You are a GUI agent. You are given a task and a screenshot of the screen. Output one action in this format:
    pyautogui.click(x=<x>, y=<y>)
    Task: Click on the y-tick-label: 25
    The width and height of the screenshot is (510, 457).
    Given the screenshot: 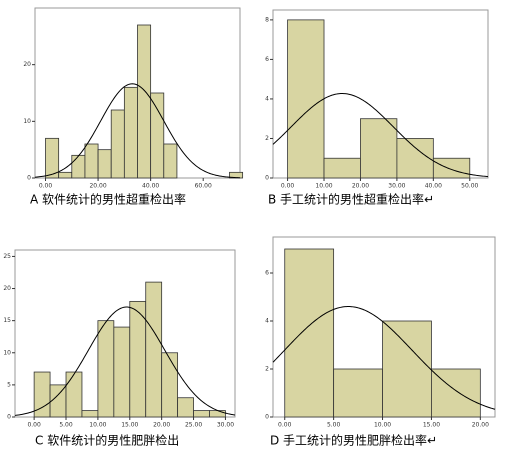 What is the action you would take?
    pyautogui.click(x=7, y=256)
    